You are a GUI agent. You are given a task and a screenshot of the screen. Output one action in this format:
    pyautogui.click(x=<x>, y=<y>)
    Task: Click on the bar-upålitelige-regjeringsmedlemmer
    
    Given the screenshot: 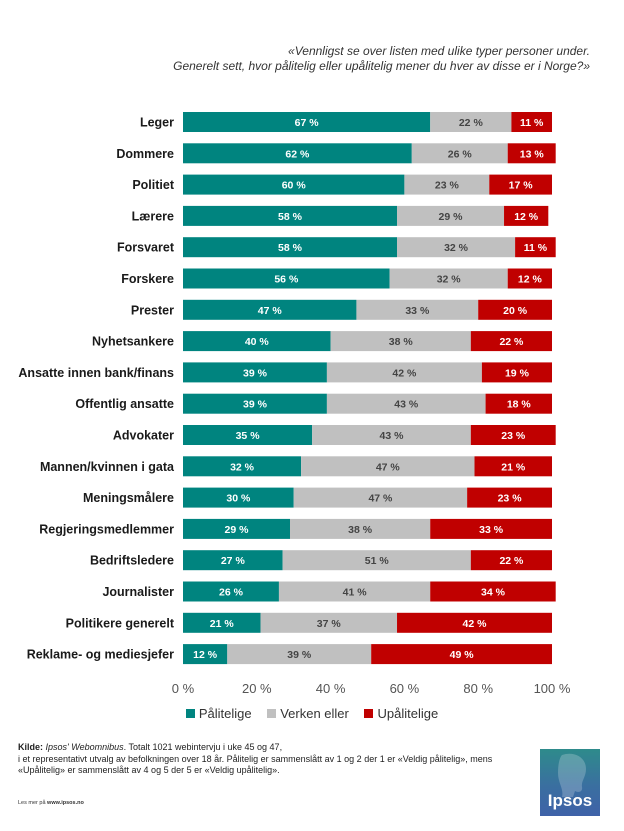 What is the action you would take?
    pyautogui.click(x=491, y=528)
    